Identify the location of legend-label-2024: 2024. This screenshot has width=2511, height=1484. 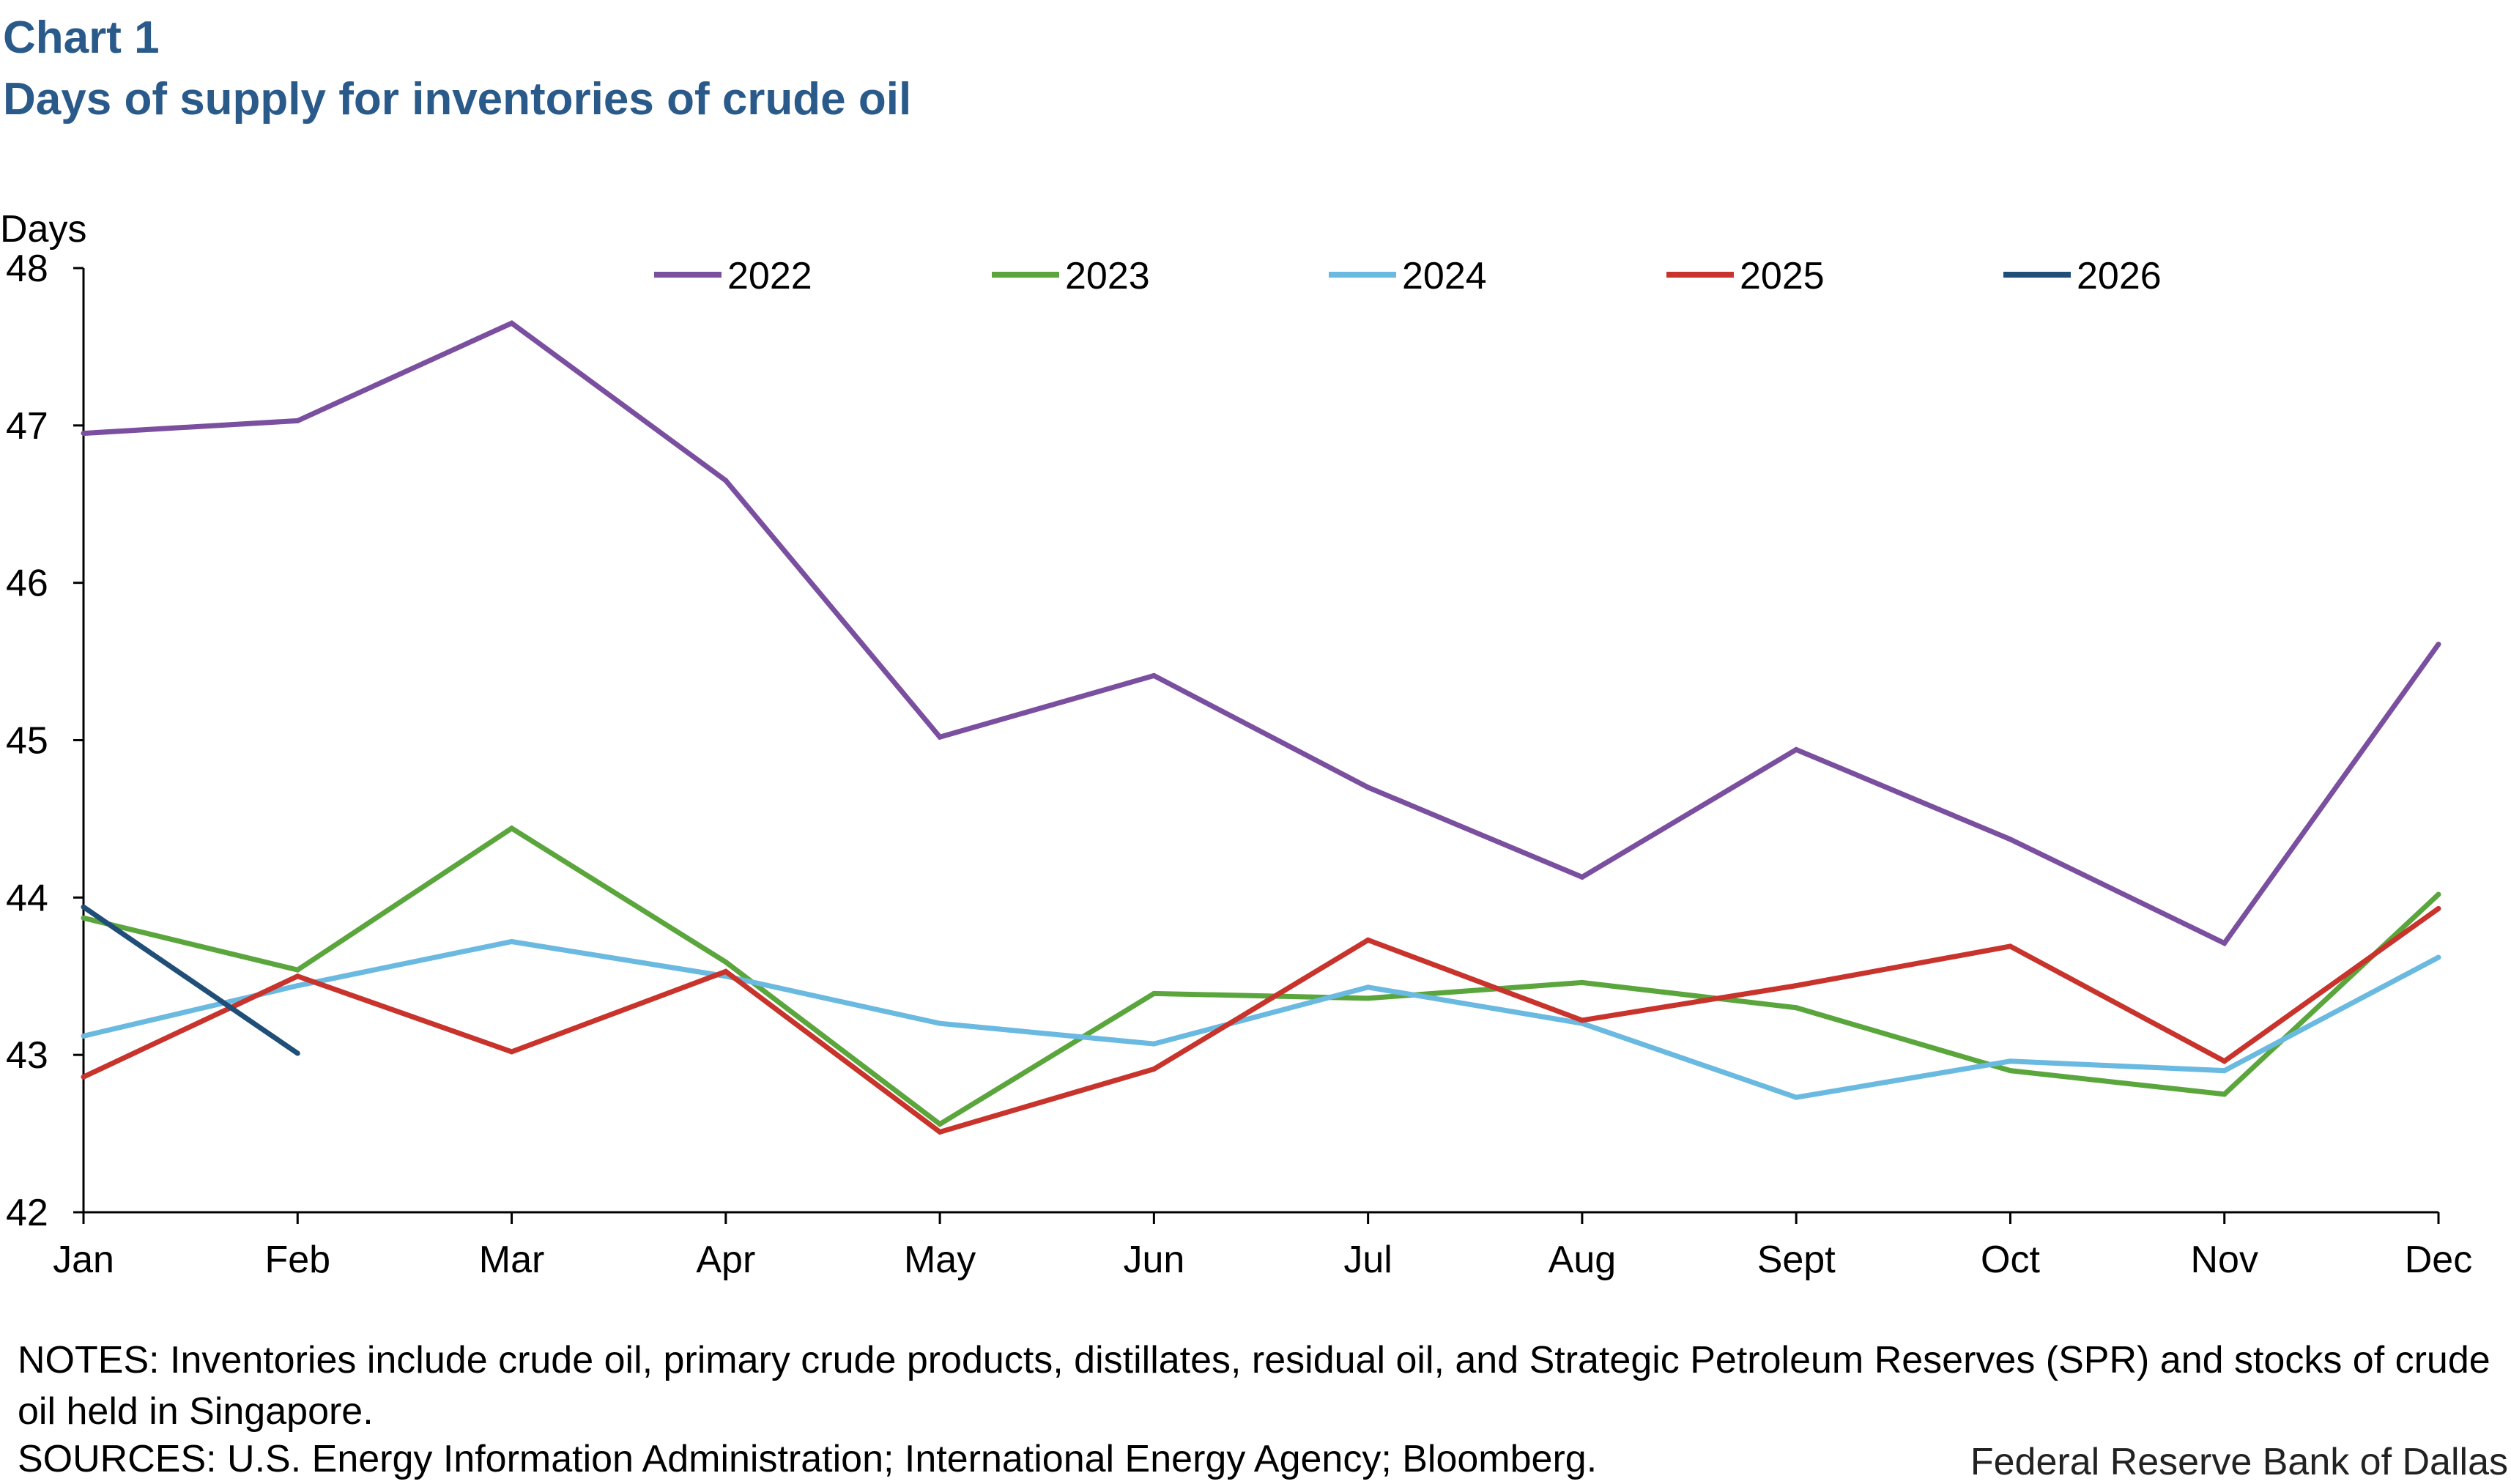
(1445, 276).